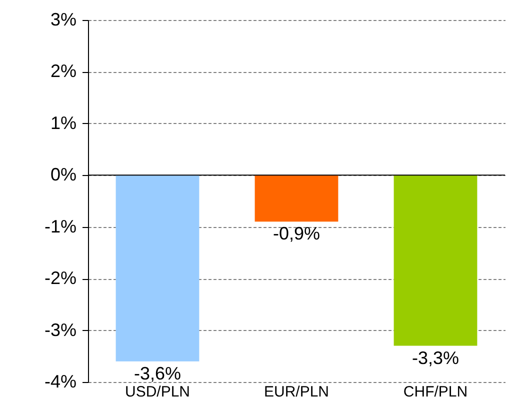 Image resolution: width=526 pixels, height=419 pixels. Describe the element at coordinates (60, 382) in the screenshot. I see `y-tick-label: -4%` at that location.